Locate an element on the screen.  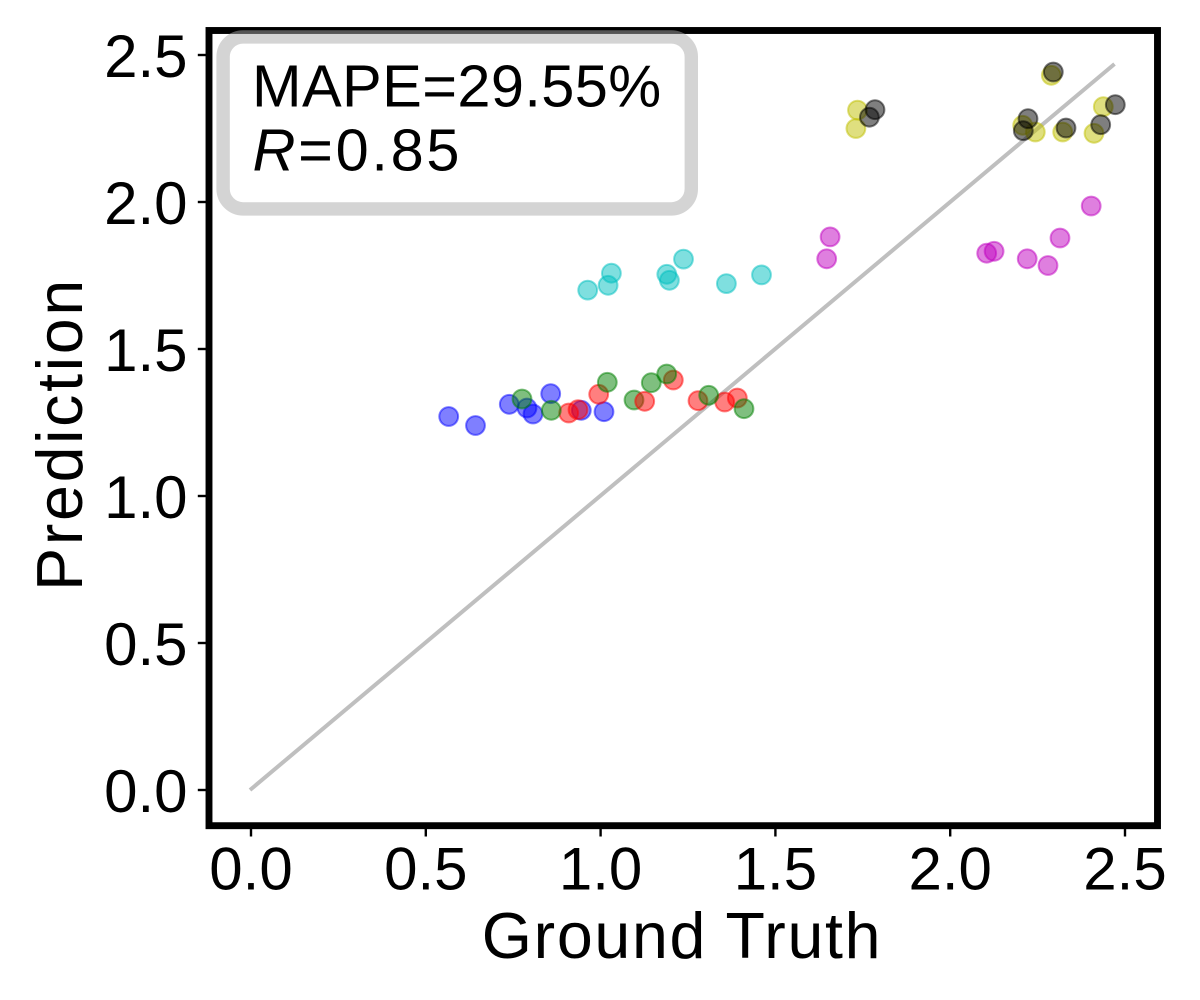
svg-text: MAPE=29.55% is located at coordinates (457, 86).